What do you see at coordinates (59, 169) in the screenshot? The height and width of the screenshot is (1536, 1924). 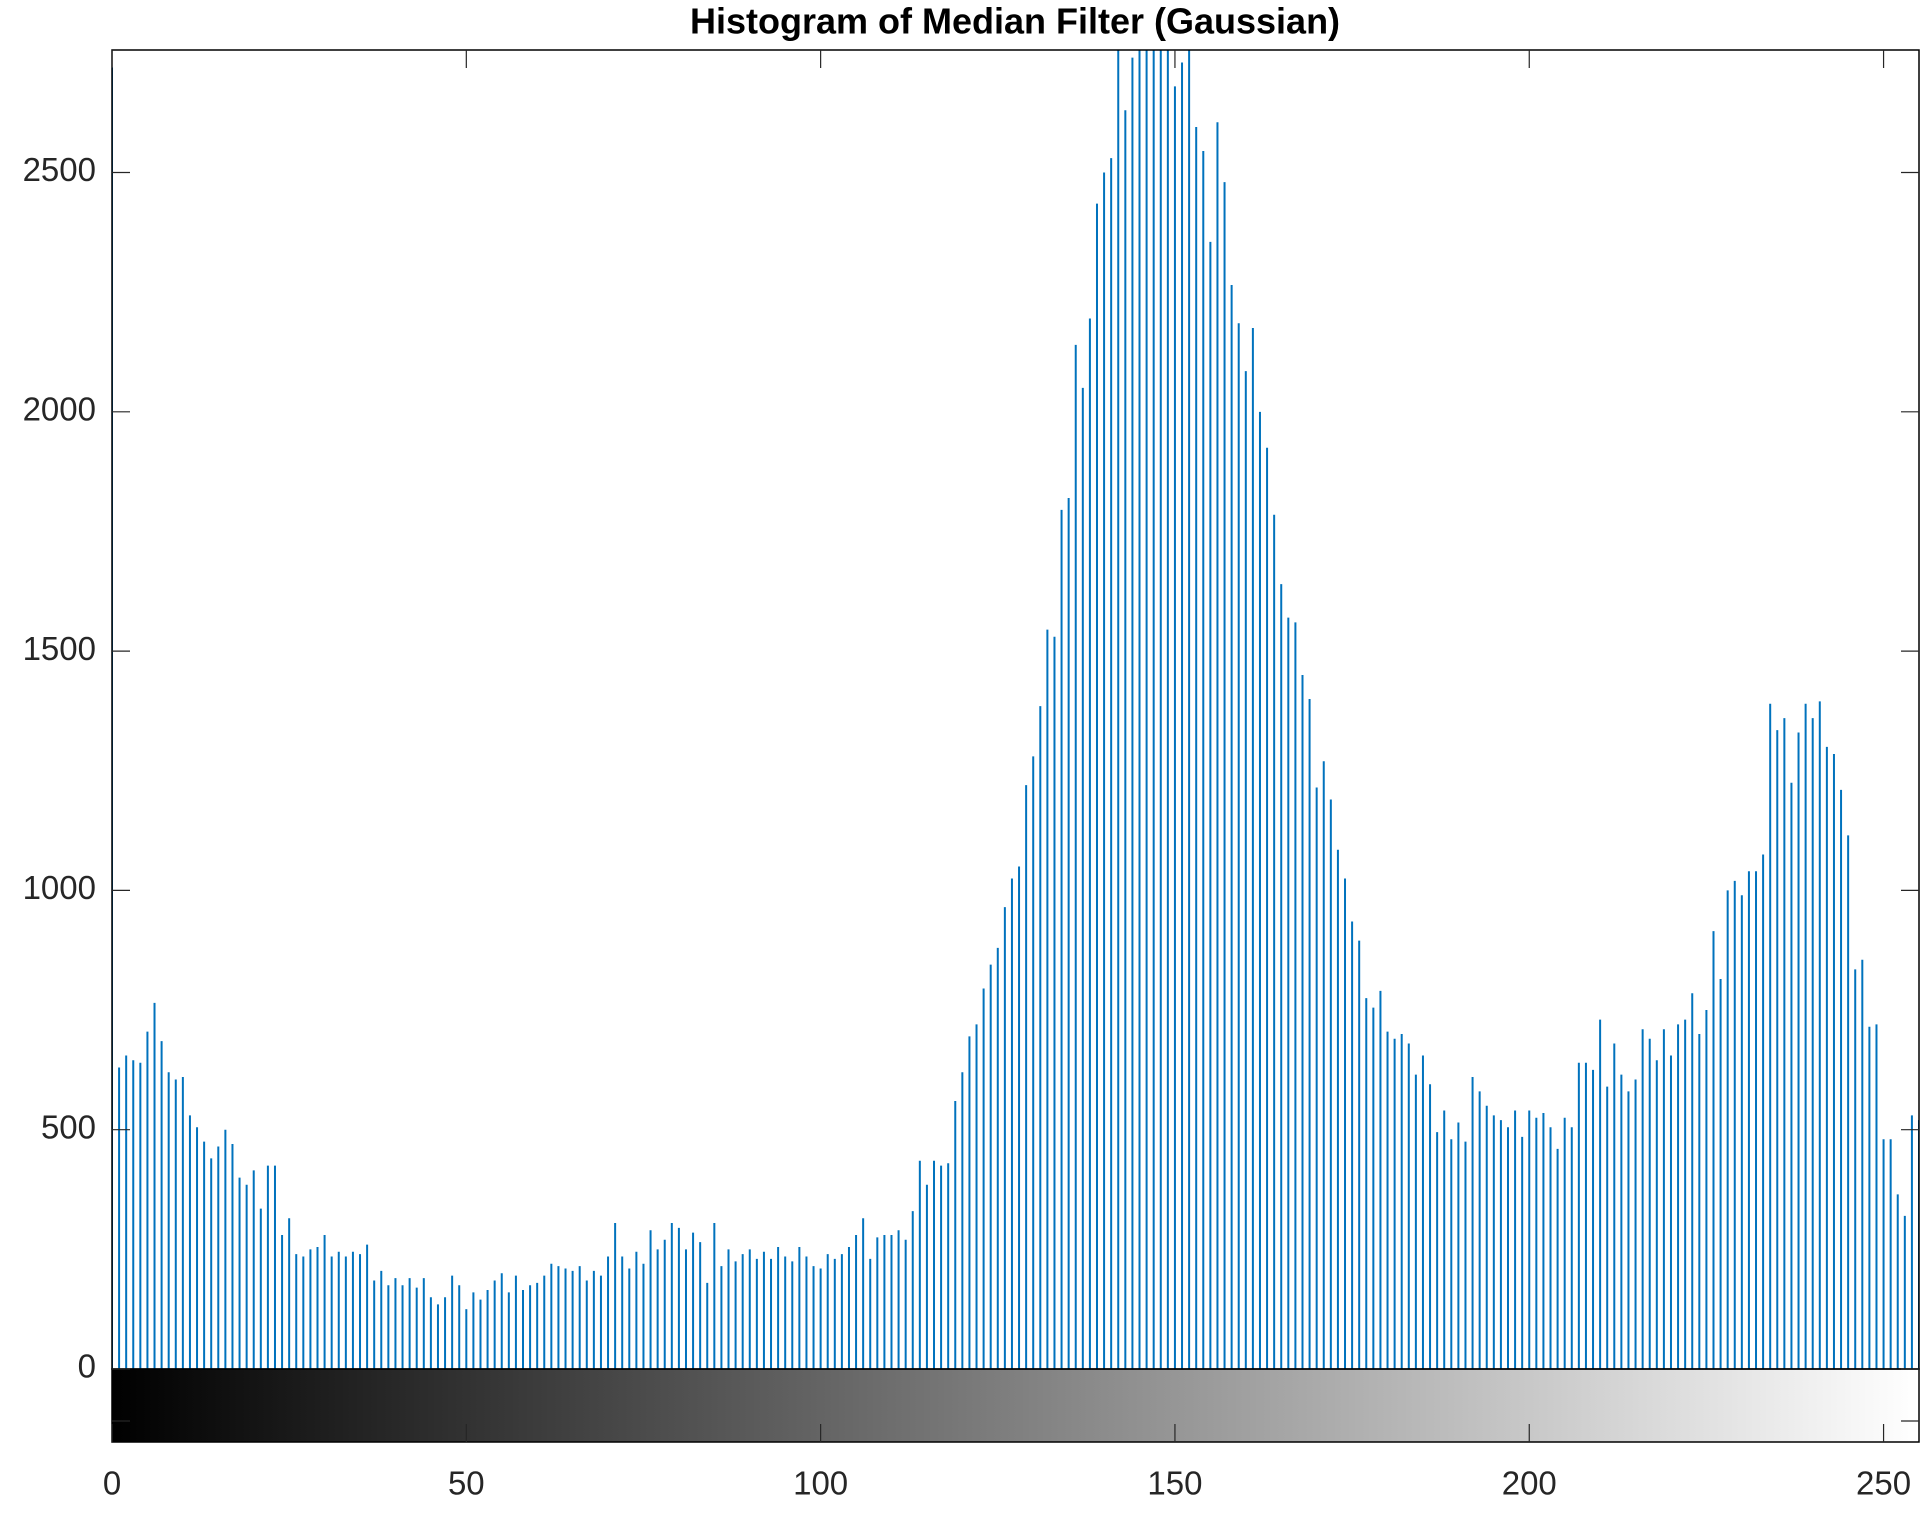 I see `y-tick-label: 2500` at bounding box center [59, 169].